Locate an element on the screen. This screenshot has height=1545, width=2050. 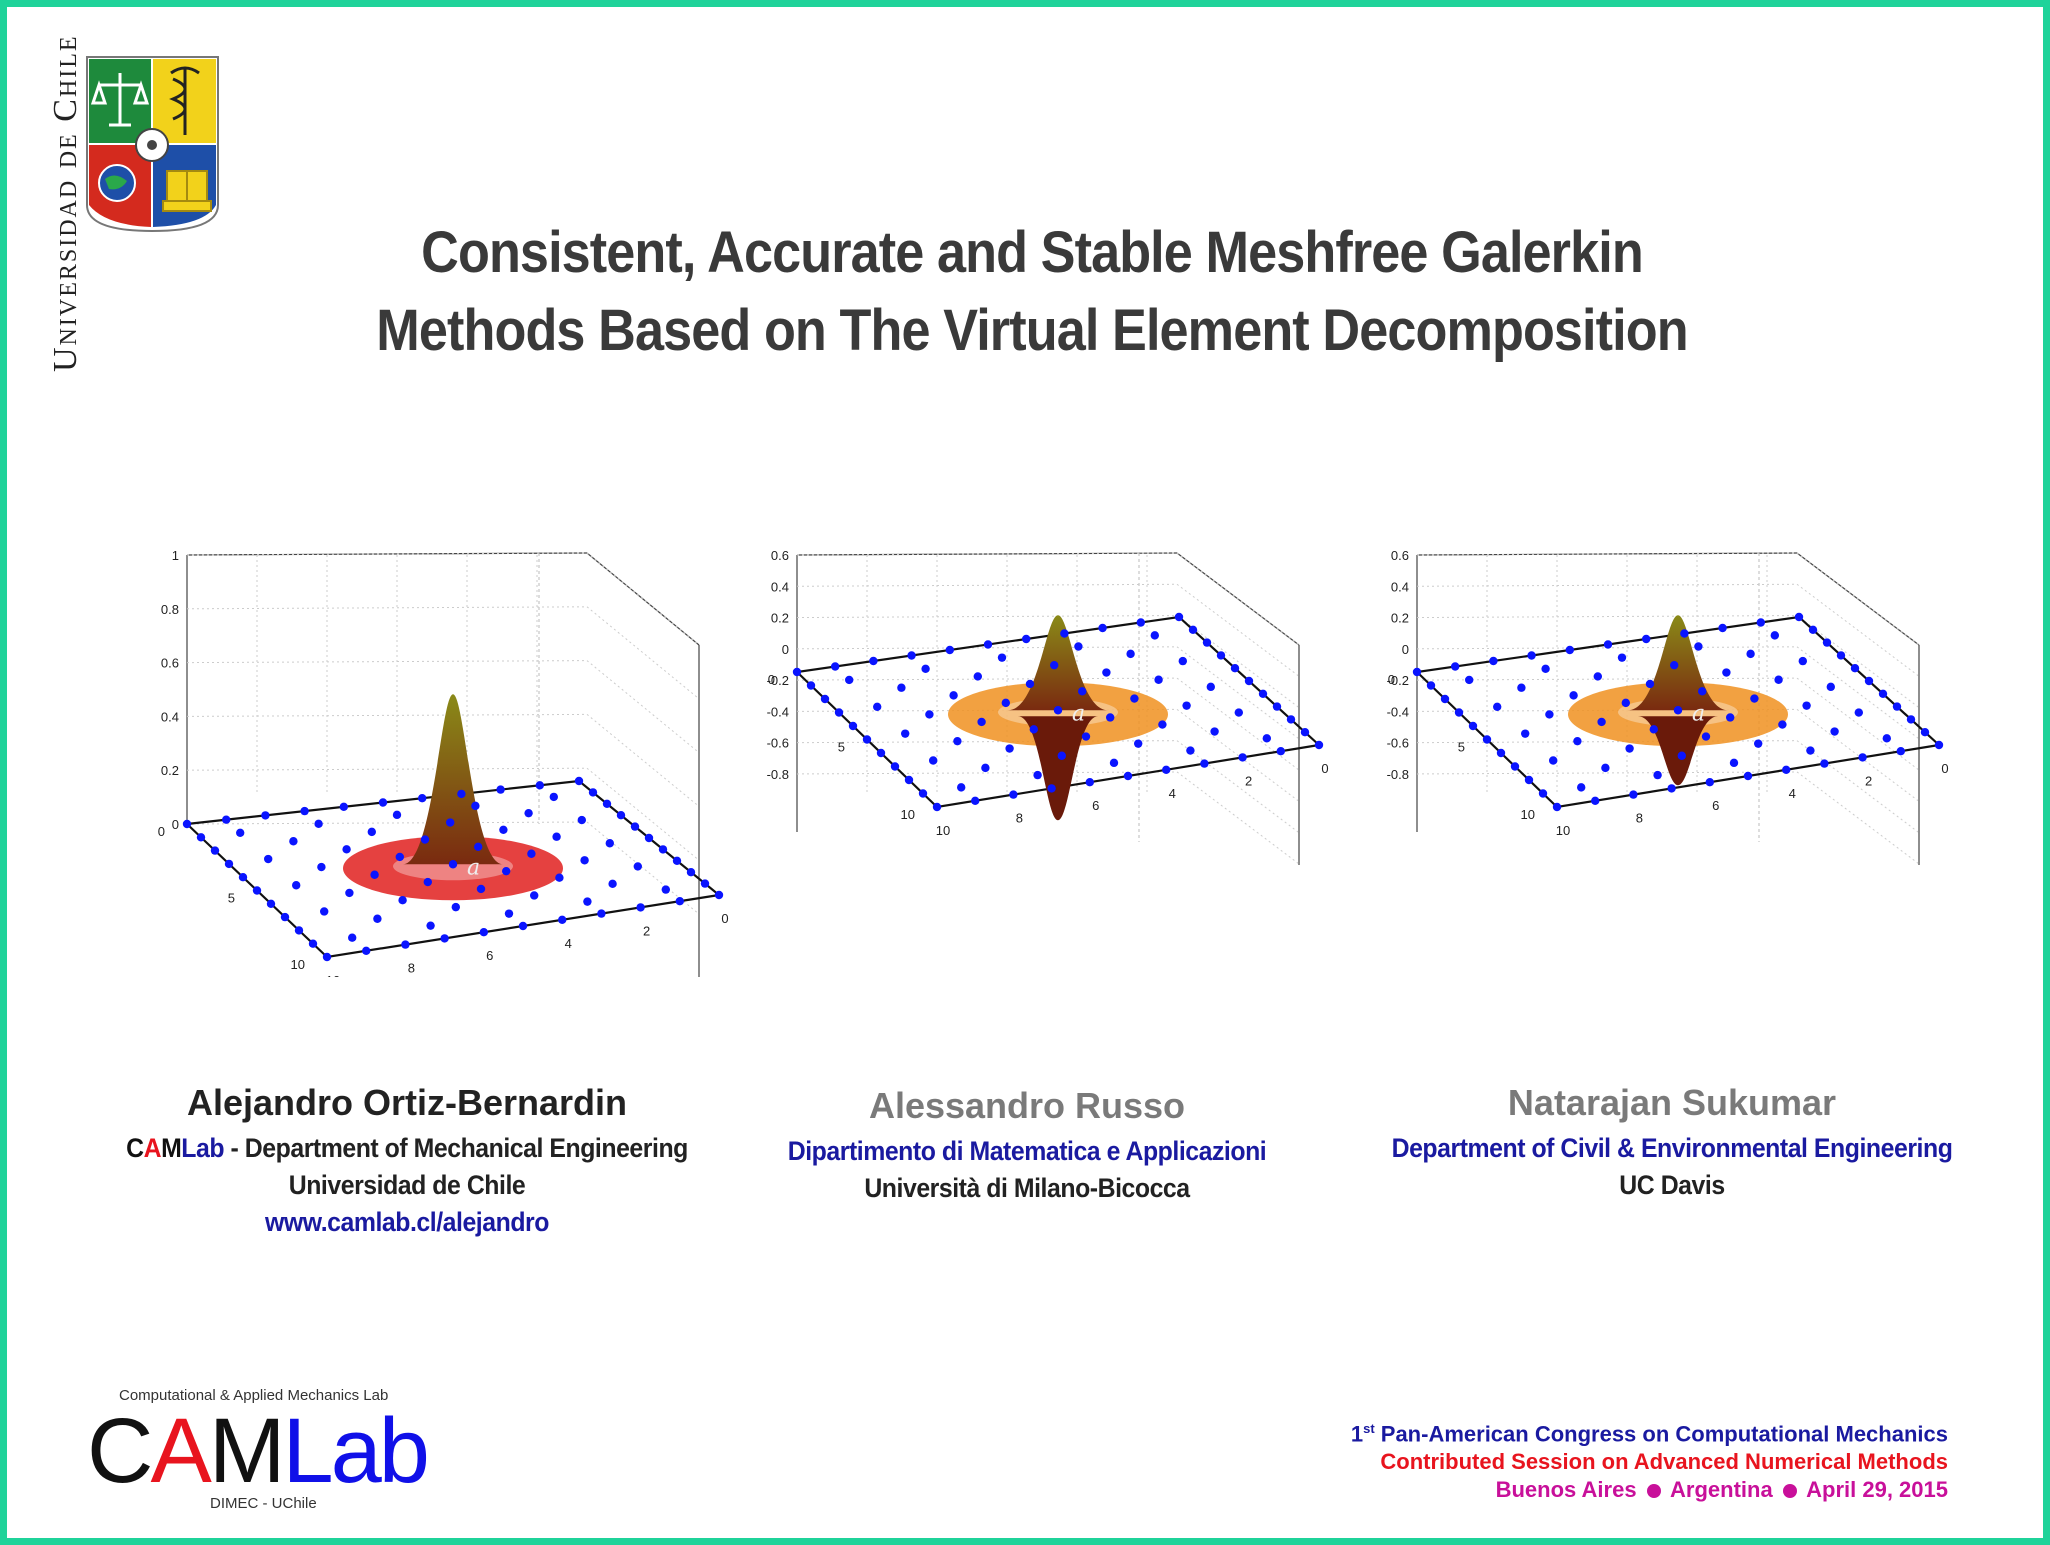
bullet-dot-icon is located at coordinates (1789, 1491).